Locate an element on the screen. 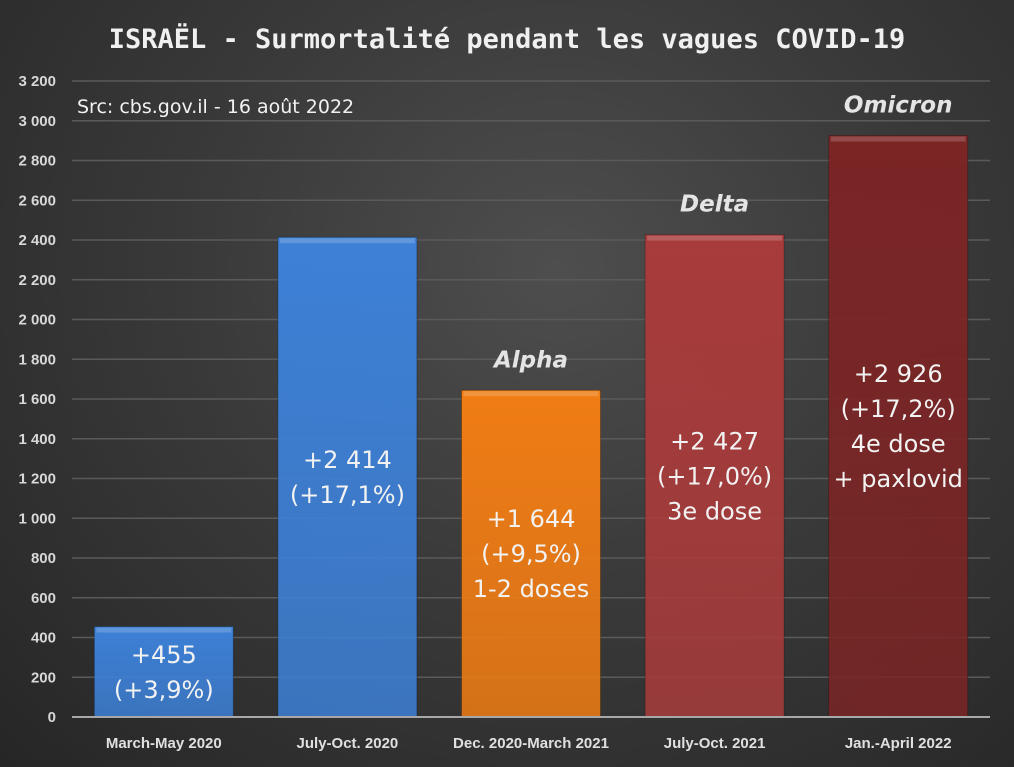 Image resolution: width=1014 pixels, height=767 pixels. data-label: +2 427 is located at coordinates (714, 441).